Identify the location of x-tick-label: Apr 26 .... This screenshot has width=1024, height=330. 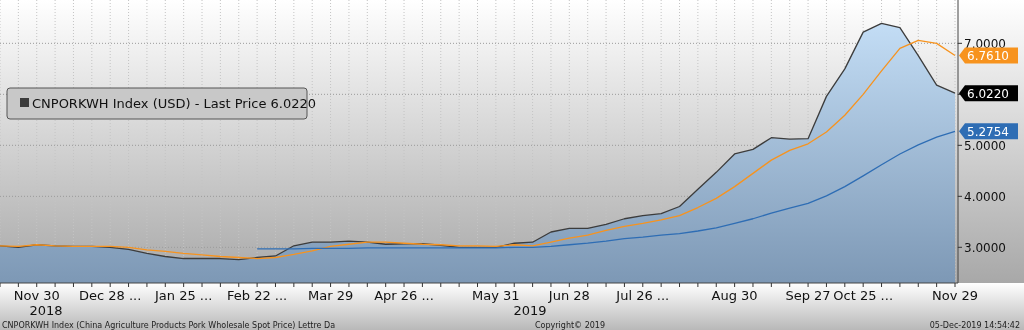
(404, 295).